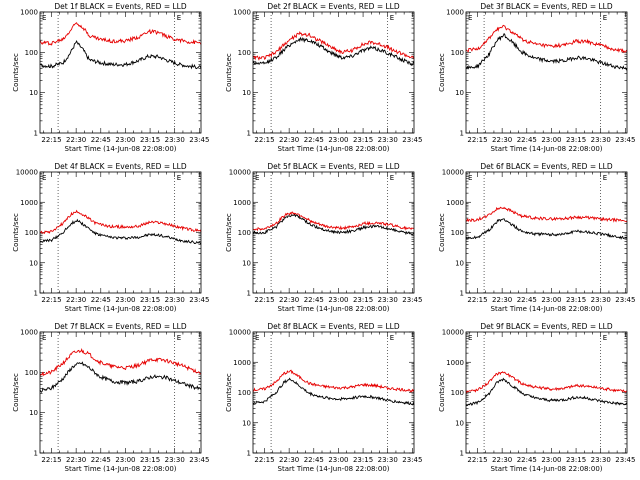 The height and width of the screenshot is (480, 640). What do you see at coordinates (120, 326) in the screenshot?
I see `panel-title: Det 7f BLACK = Events, RED = LLD` at bounding box center [120, 326].